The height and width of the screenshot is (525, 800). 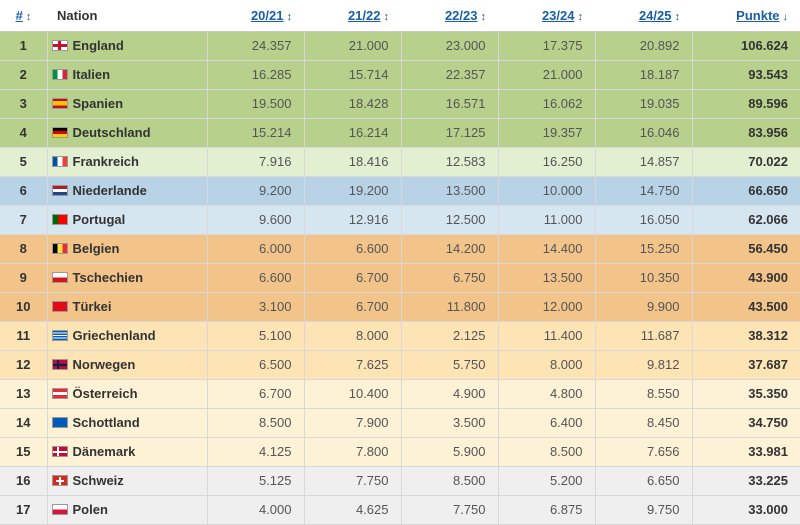 What do you see at coordinates (109, 190) in the screenshot?
I see `nation-name: Niederlande` at bounding box center [109, 190].